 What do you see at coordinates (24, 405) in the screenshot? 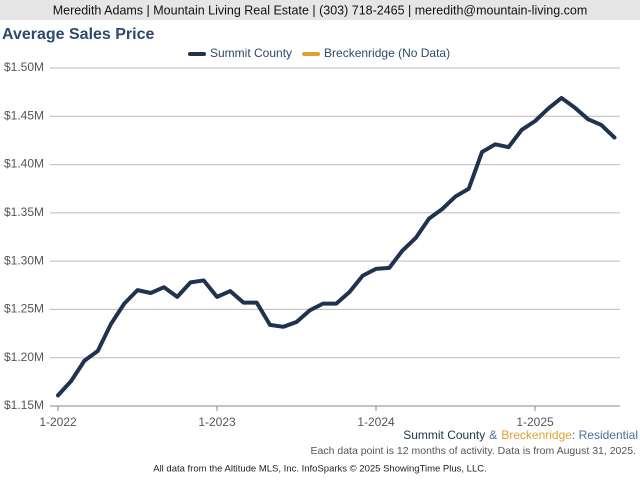
I see `y-tick-label: $1.15M` at bounding box center [24, 405].